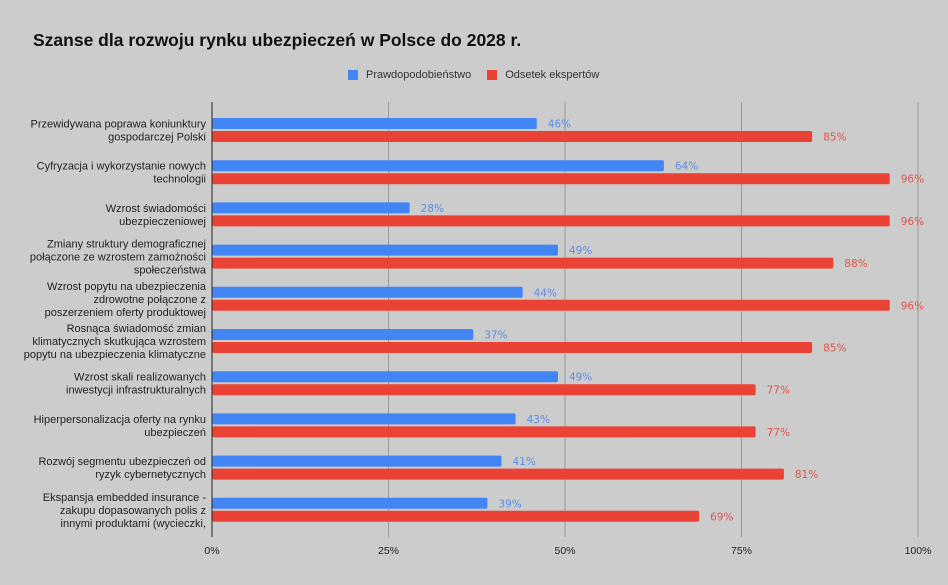  I want to click on legend-label-probability: Prawdopodobieństwo, so click(419, 75).